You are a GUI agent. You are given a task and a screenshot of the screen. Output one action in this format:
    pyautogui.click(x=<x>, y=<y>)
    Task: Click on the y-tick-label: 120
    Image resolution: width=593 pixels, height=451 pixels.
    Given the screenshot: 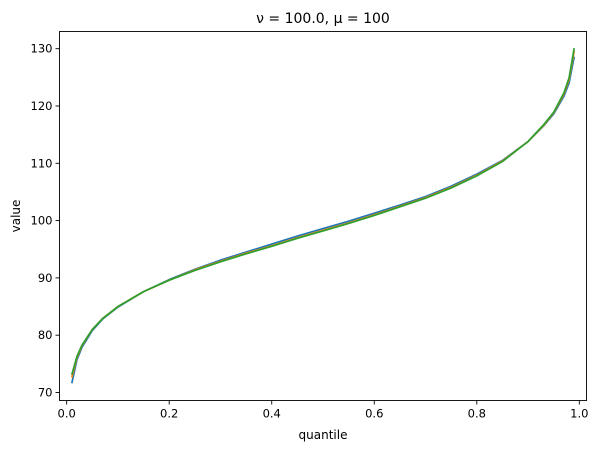 What is the action you would take?
    pyautogui.click(x=42, y=106)
    